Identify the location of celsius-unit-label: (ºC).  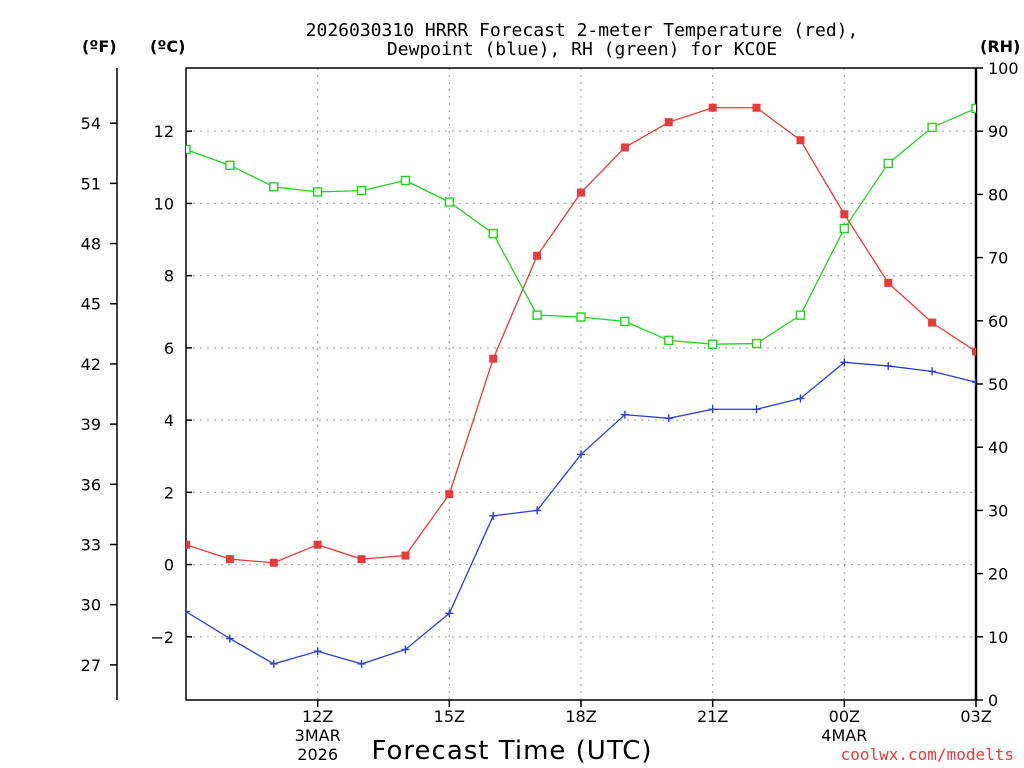
(167, 46).